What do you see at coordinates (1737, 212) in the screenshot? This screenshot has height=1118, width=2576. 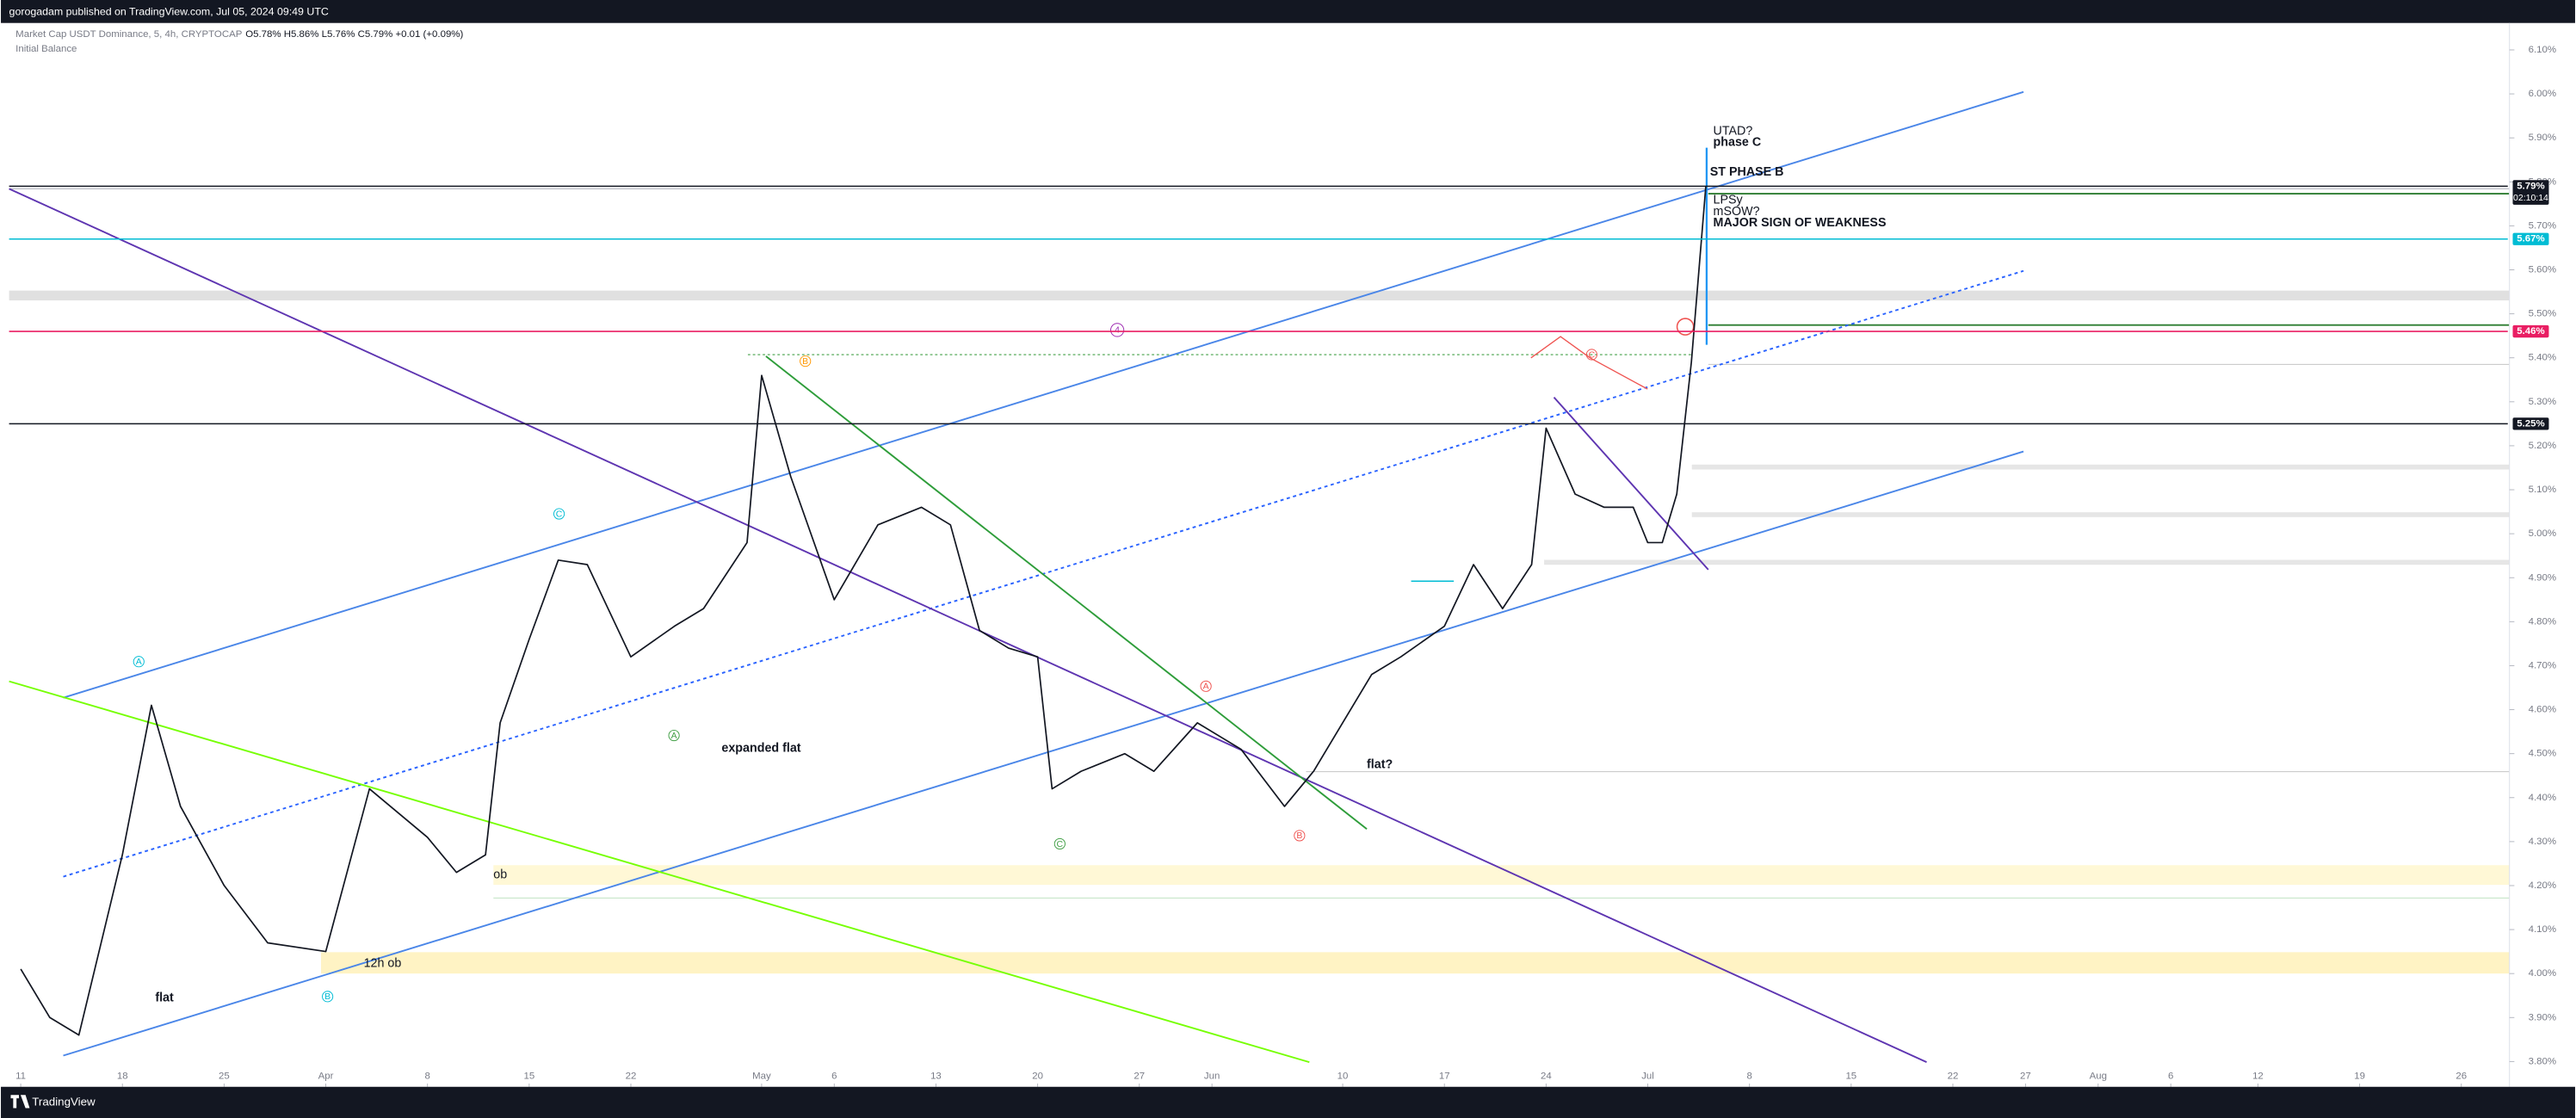 I see `annotation: mSOW?` at bounding box center [1737, 212].